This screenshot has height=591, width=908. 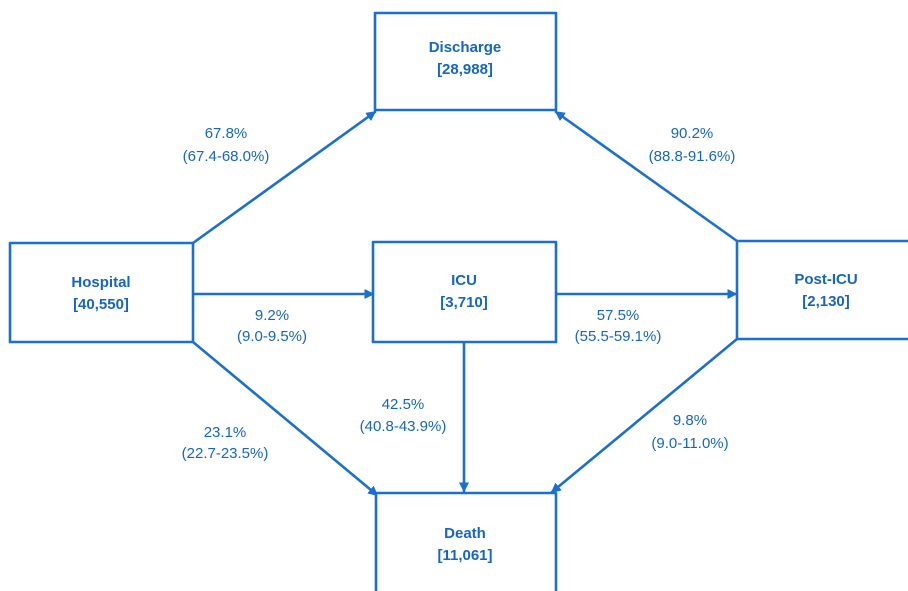 I want to click on edge-label-icu-death-pct: 42.5%, so click(x=403, y=404).